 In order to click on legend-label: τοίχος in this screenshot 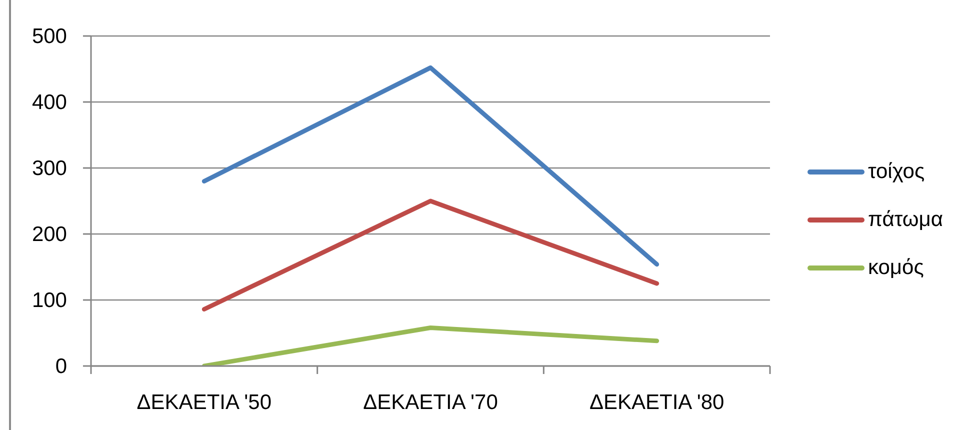, I will do `click(896, 171)`.